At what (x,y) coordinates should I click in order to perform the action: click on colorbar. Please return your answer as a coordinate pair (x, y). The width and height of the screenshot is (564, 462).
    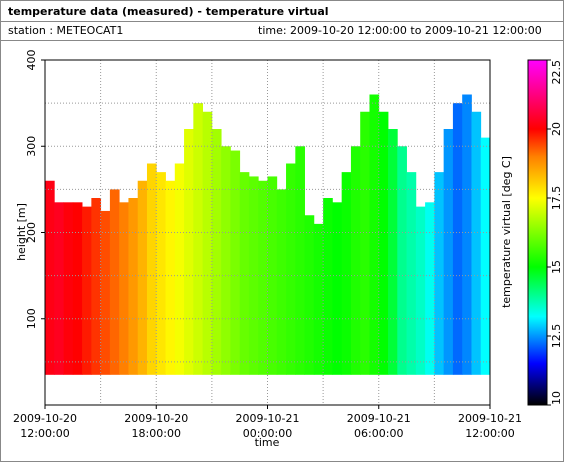
    Looking at the image, I should click on (537, 232).